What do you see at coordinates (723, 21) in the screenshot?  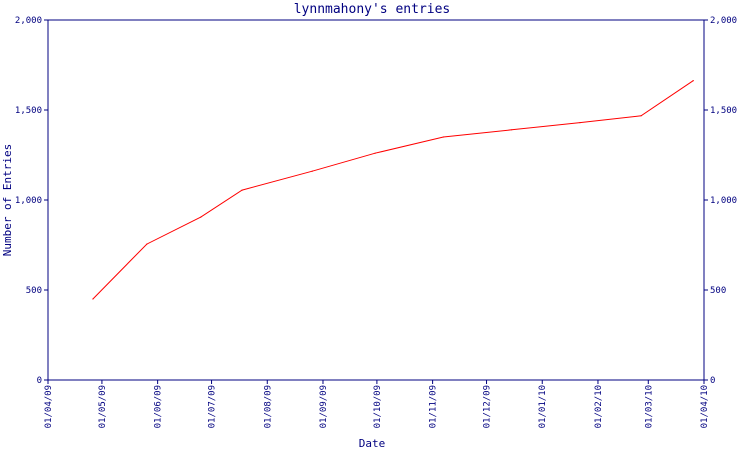 I see `y-tick-label-right: 2,000` at bounding box center [723, 21].